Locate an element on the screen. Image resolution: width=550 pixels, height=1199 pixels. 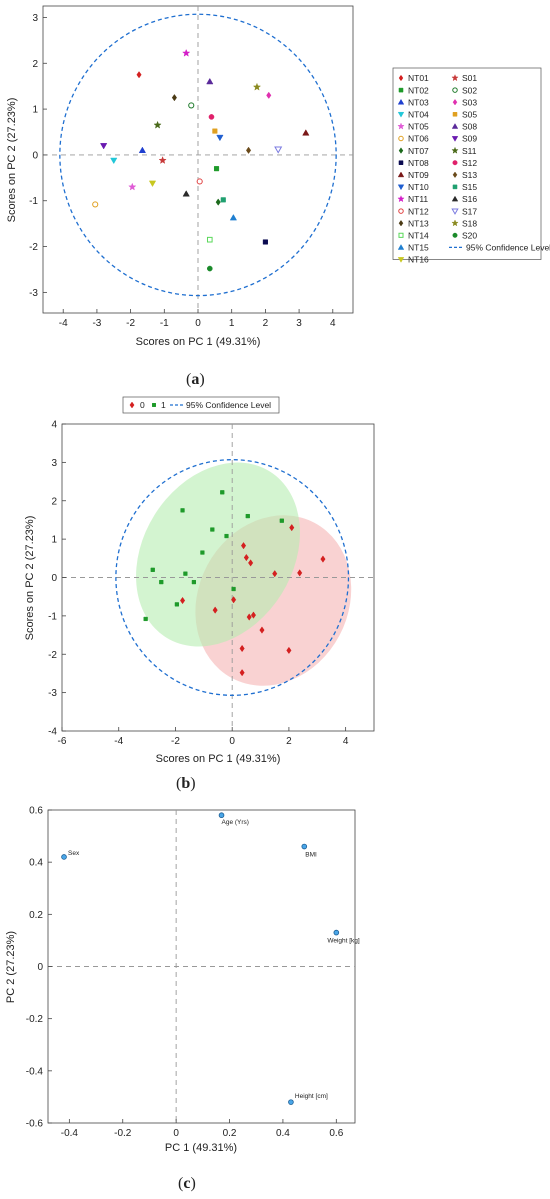
loading-label: Age (Yrs) is located at coordinates (235, 822).